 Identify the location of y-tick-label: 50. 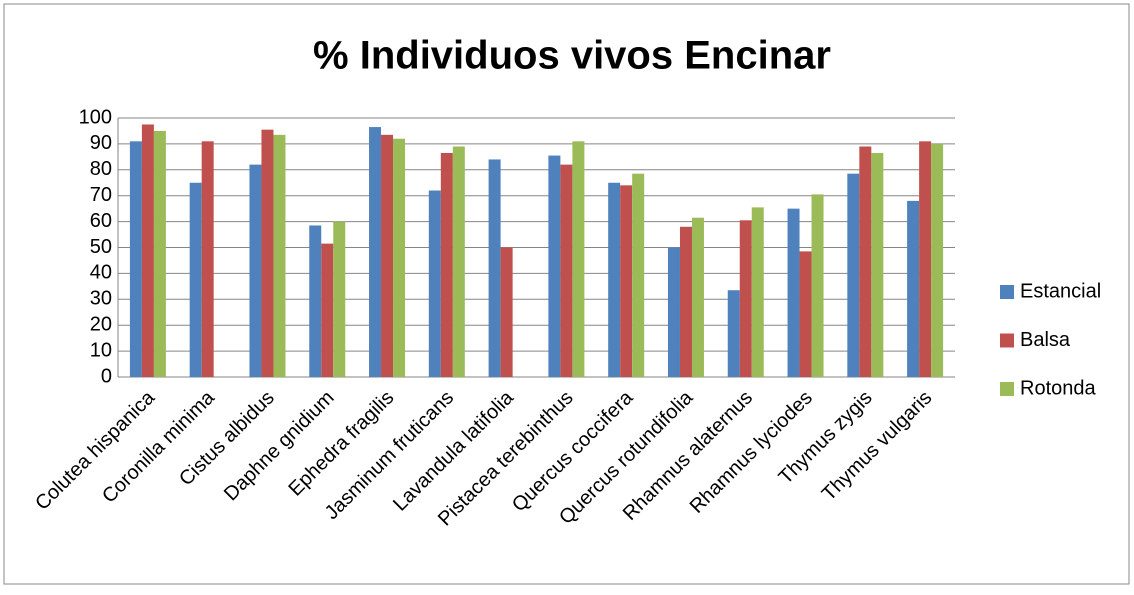
(101, 247).